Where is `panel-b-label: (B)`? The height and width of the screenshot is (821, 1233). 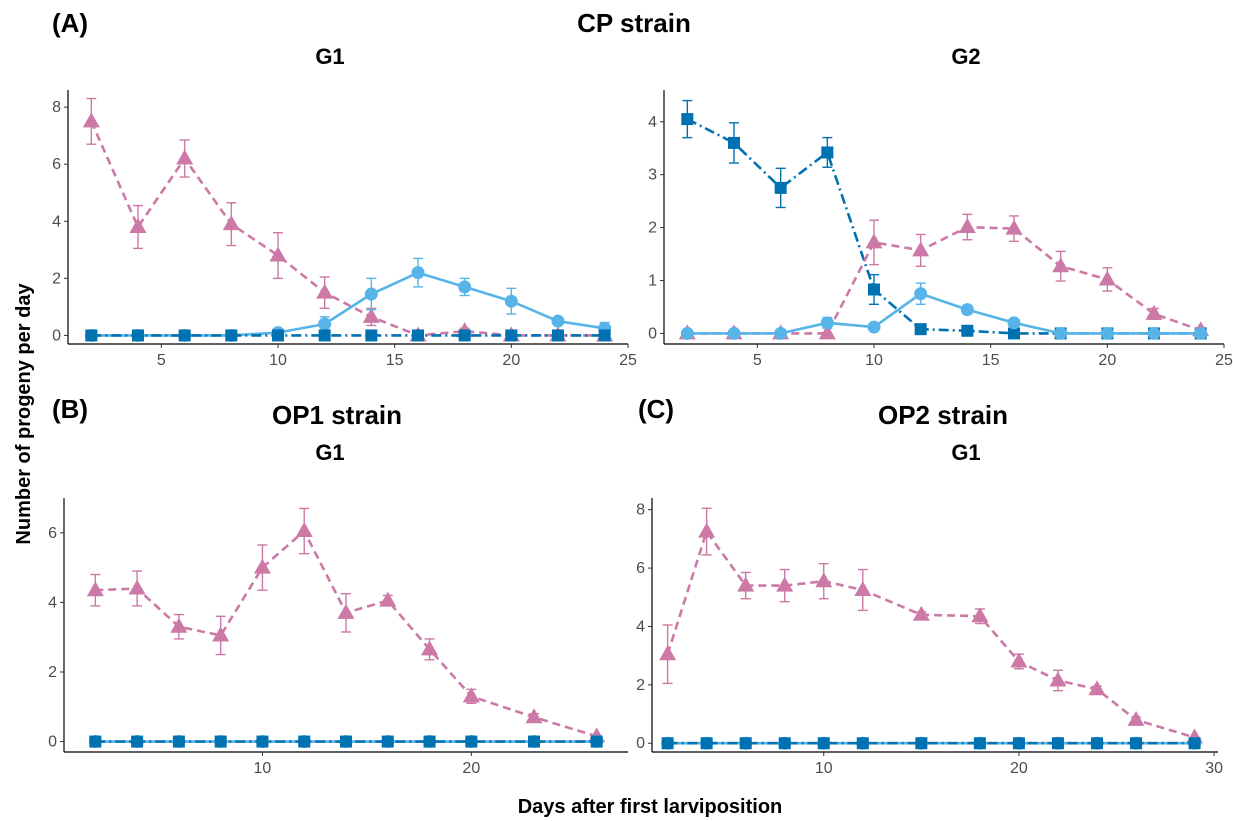 panel-b-label: (B) is located at coordinates (70, 409).